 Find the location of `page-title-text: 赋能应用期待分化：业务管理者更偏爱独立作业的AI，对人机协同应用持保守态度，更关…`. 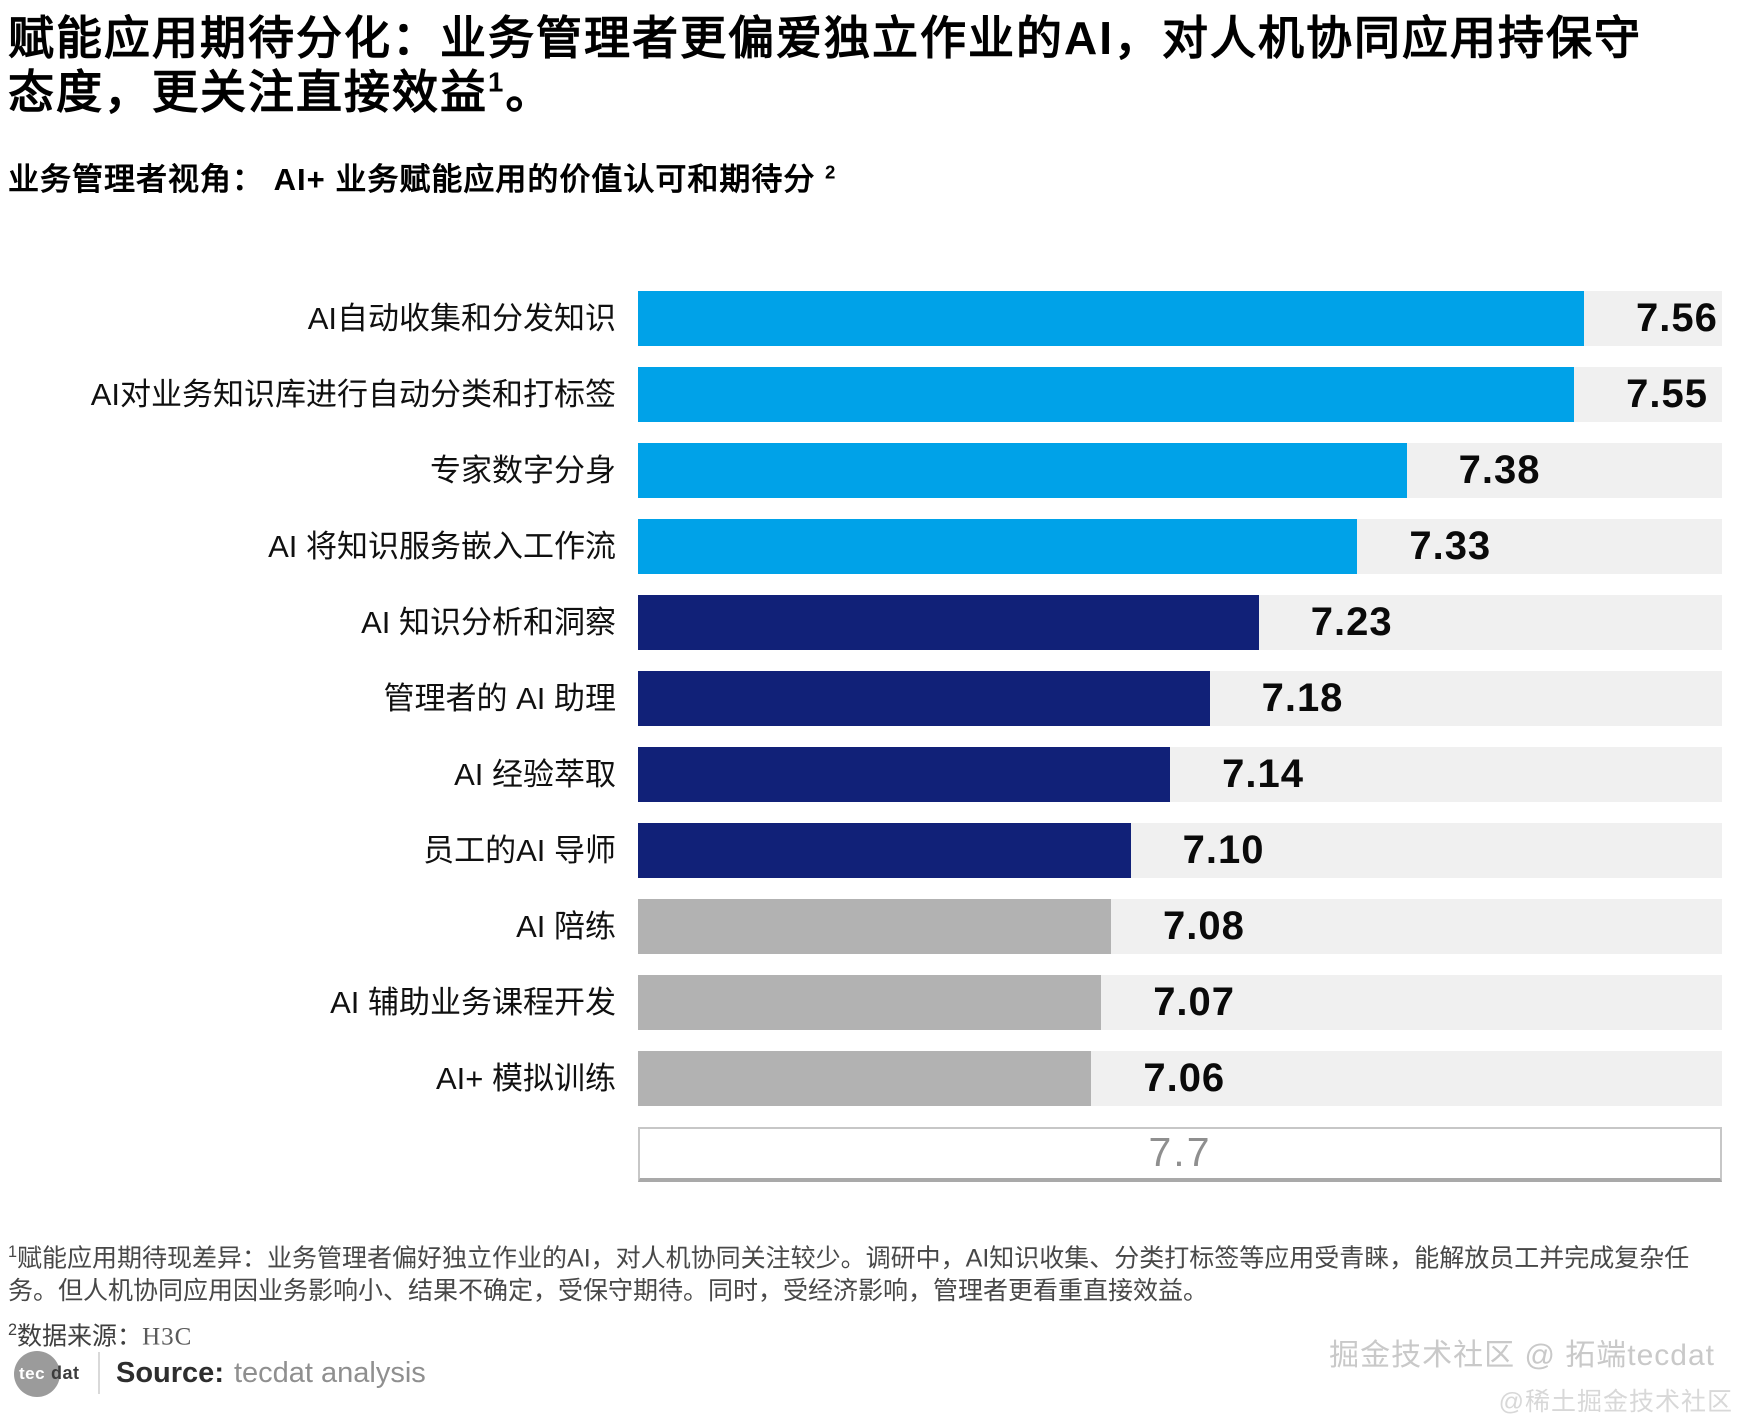

page-title-text: 赋能应用期待分化：业务管理者更偏爱独立作业的AI，对人机协同应用持保守态度，更关… is located at coordinates (825, 65).